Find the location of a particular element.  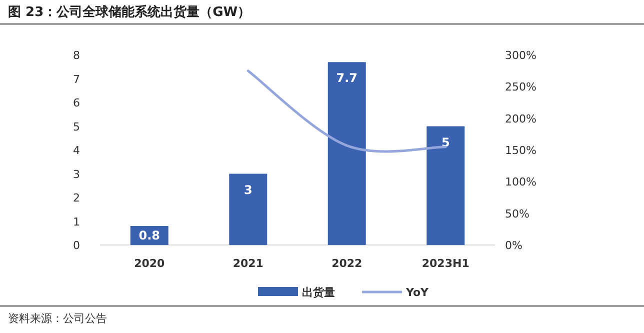

y2-tick-label: 50% is located at coordinates (517, 213).